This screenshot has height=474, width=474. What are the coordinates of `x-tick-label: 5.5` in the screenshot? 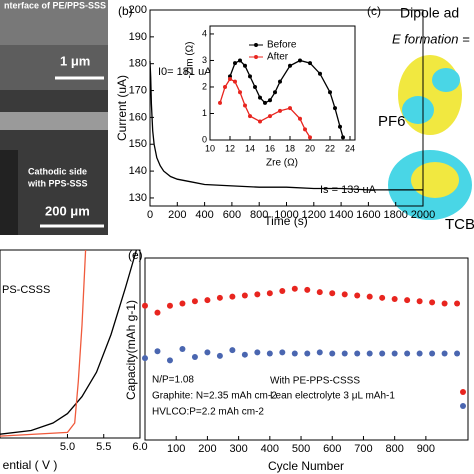 It's located at (103, 447).